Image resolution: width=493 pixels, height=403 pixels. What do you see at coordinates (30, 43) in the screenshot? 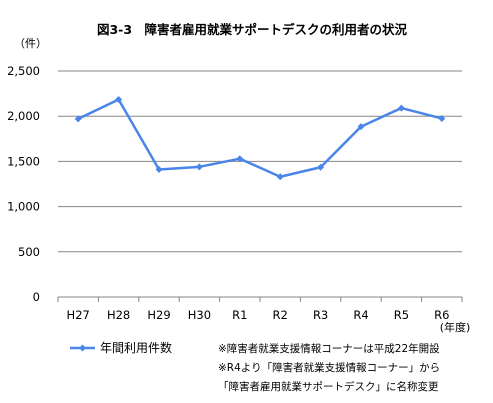
I see `y-axis-unit: （件）` at bounding box center [30, 43].